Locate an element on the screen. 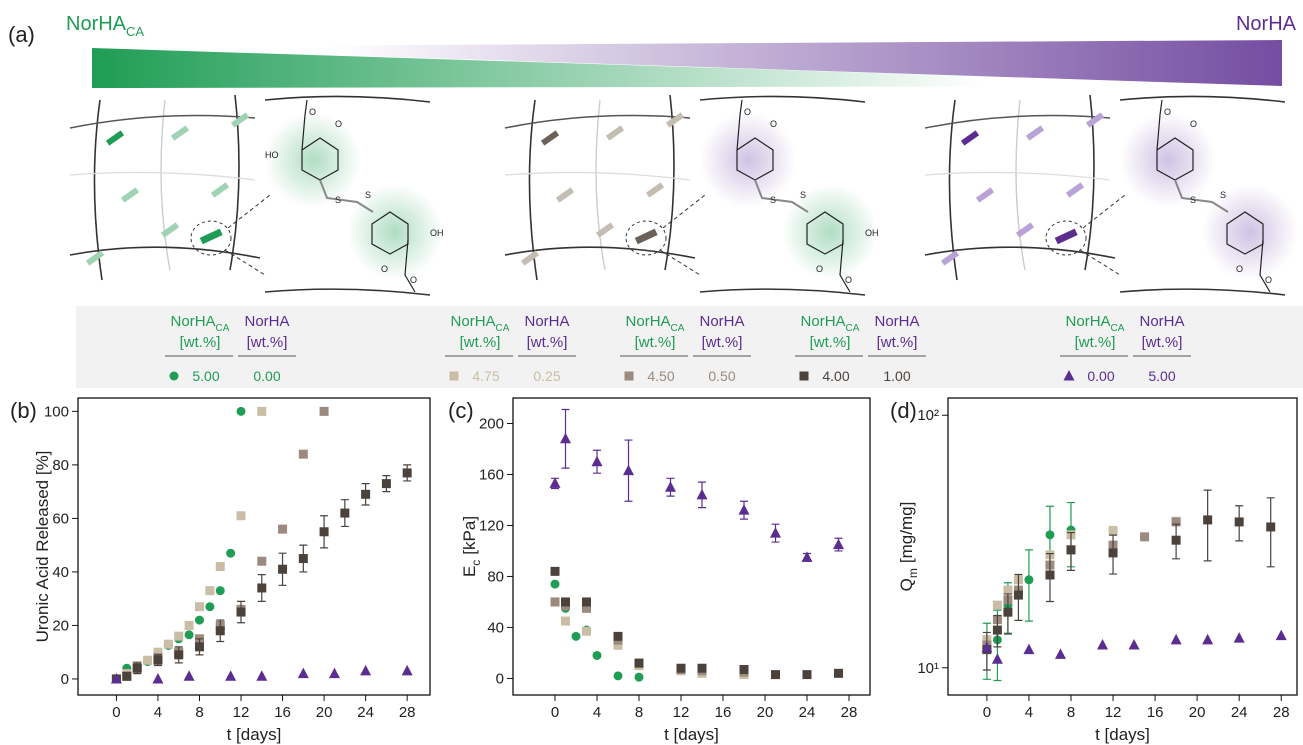  x-tick-label: 20 is located at coordinates (1197, 712).